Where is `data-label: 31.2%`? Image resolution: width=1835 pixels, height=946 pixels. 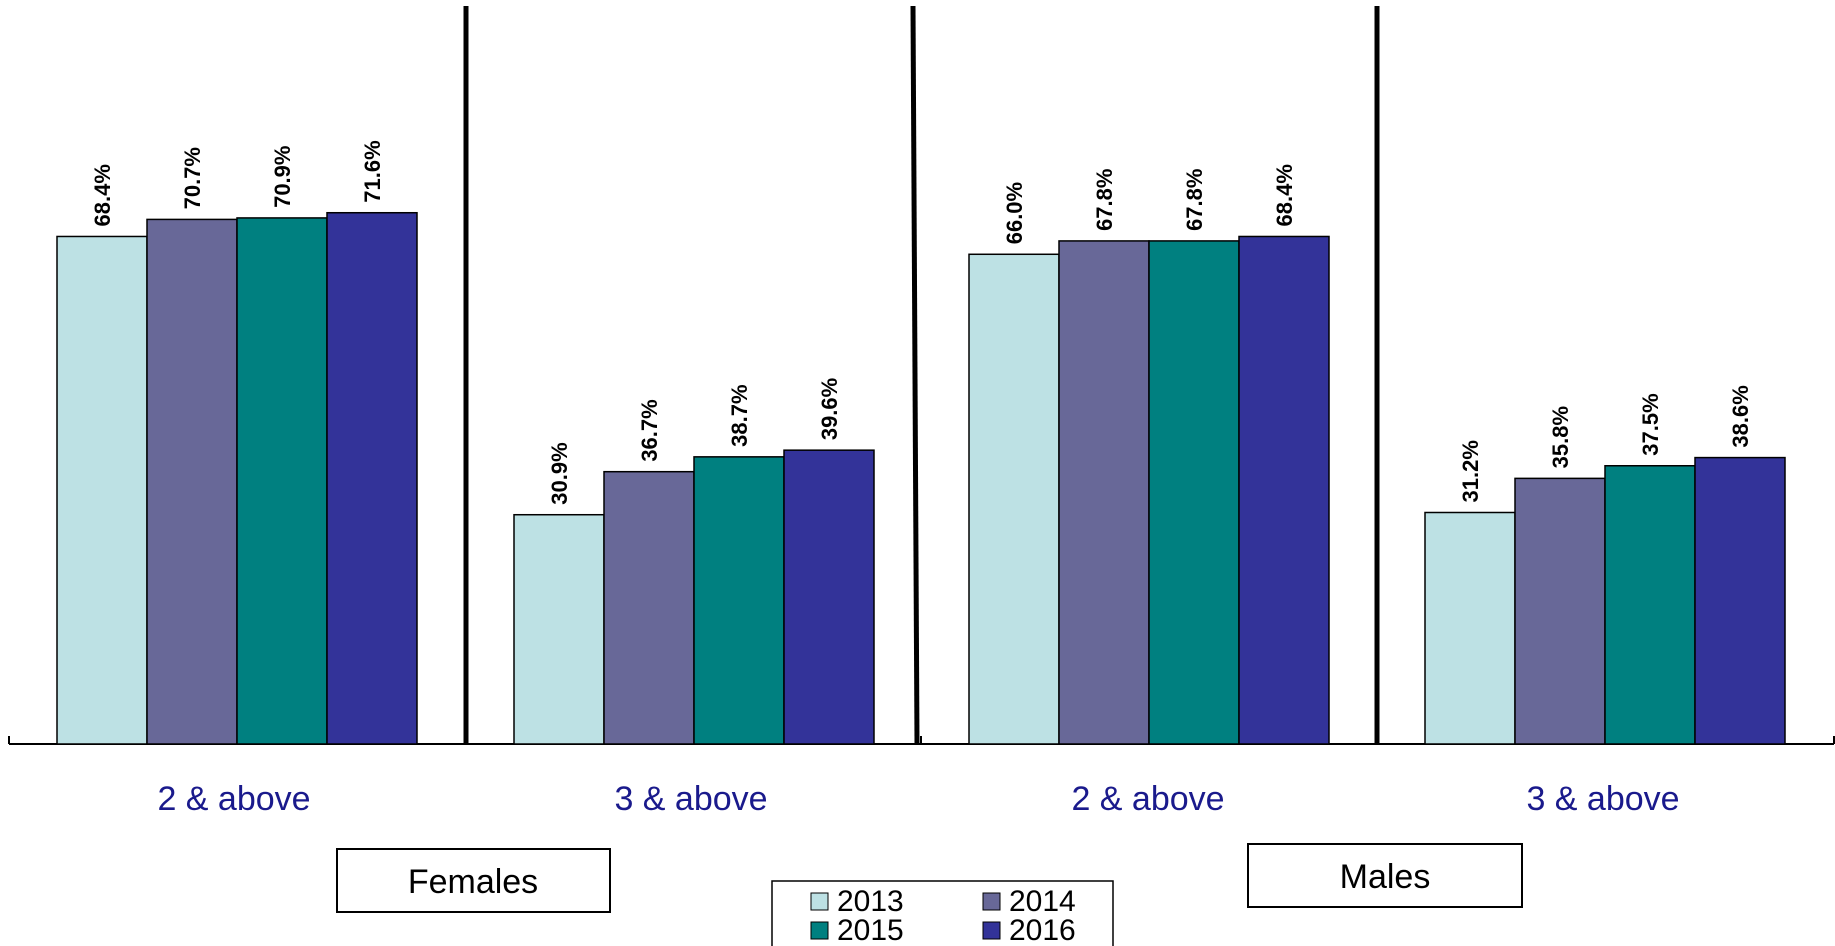
data-label: 31.2% is located at coordinates (1470, 471).